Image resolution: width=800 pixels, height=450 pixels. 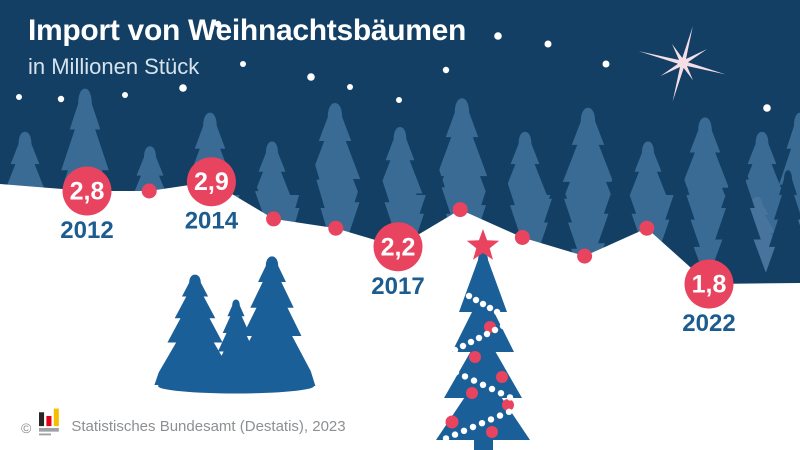 What do you see at coordinates (274, 219) in the screenshot?
I see `data-point-2015-dot` at bounding box center [274, 219].